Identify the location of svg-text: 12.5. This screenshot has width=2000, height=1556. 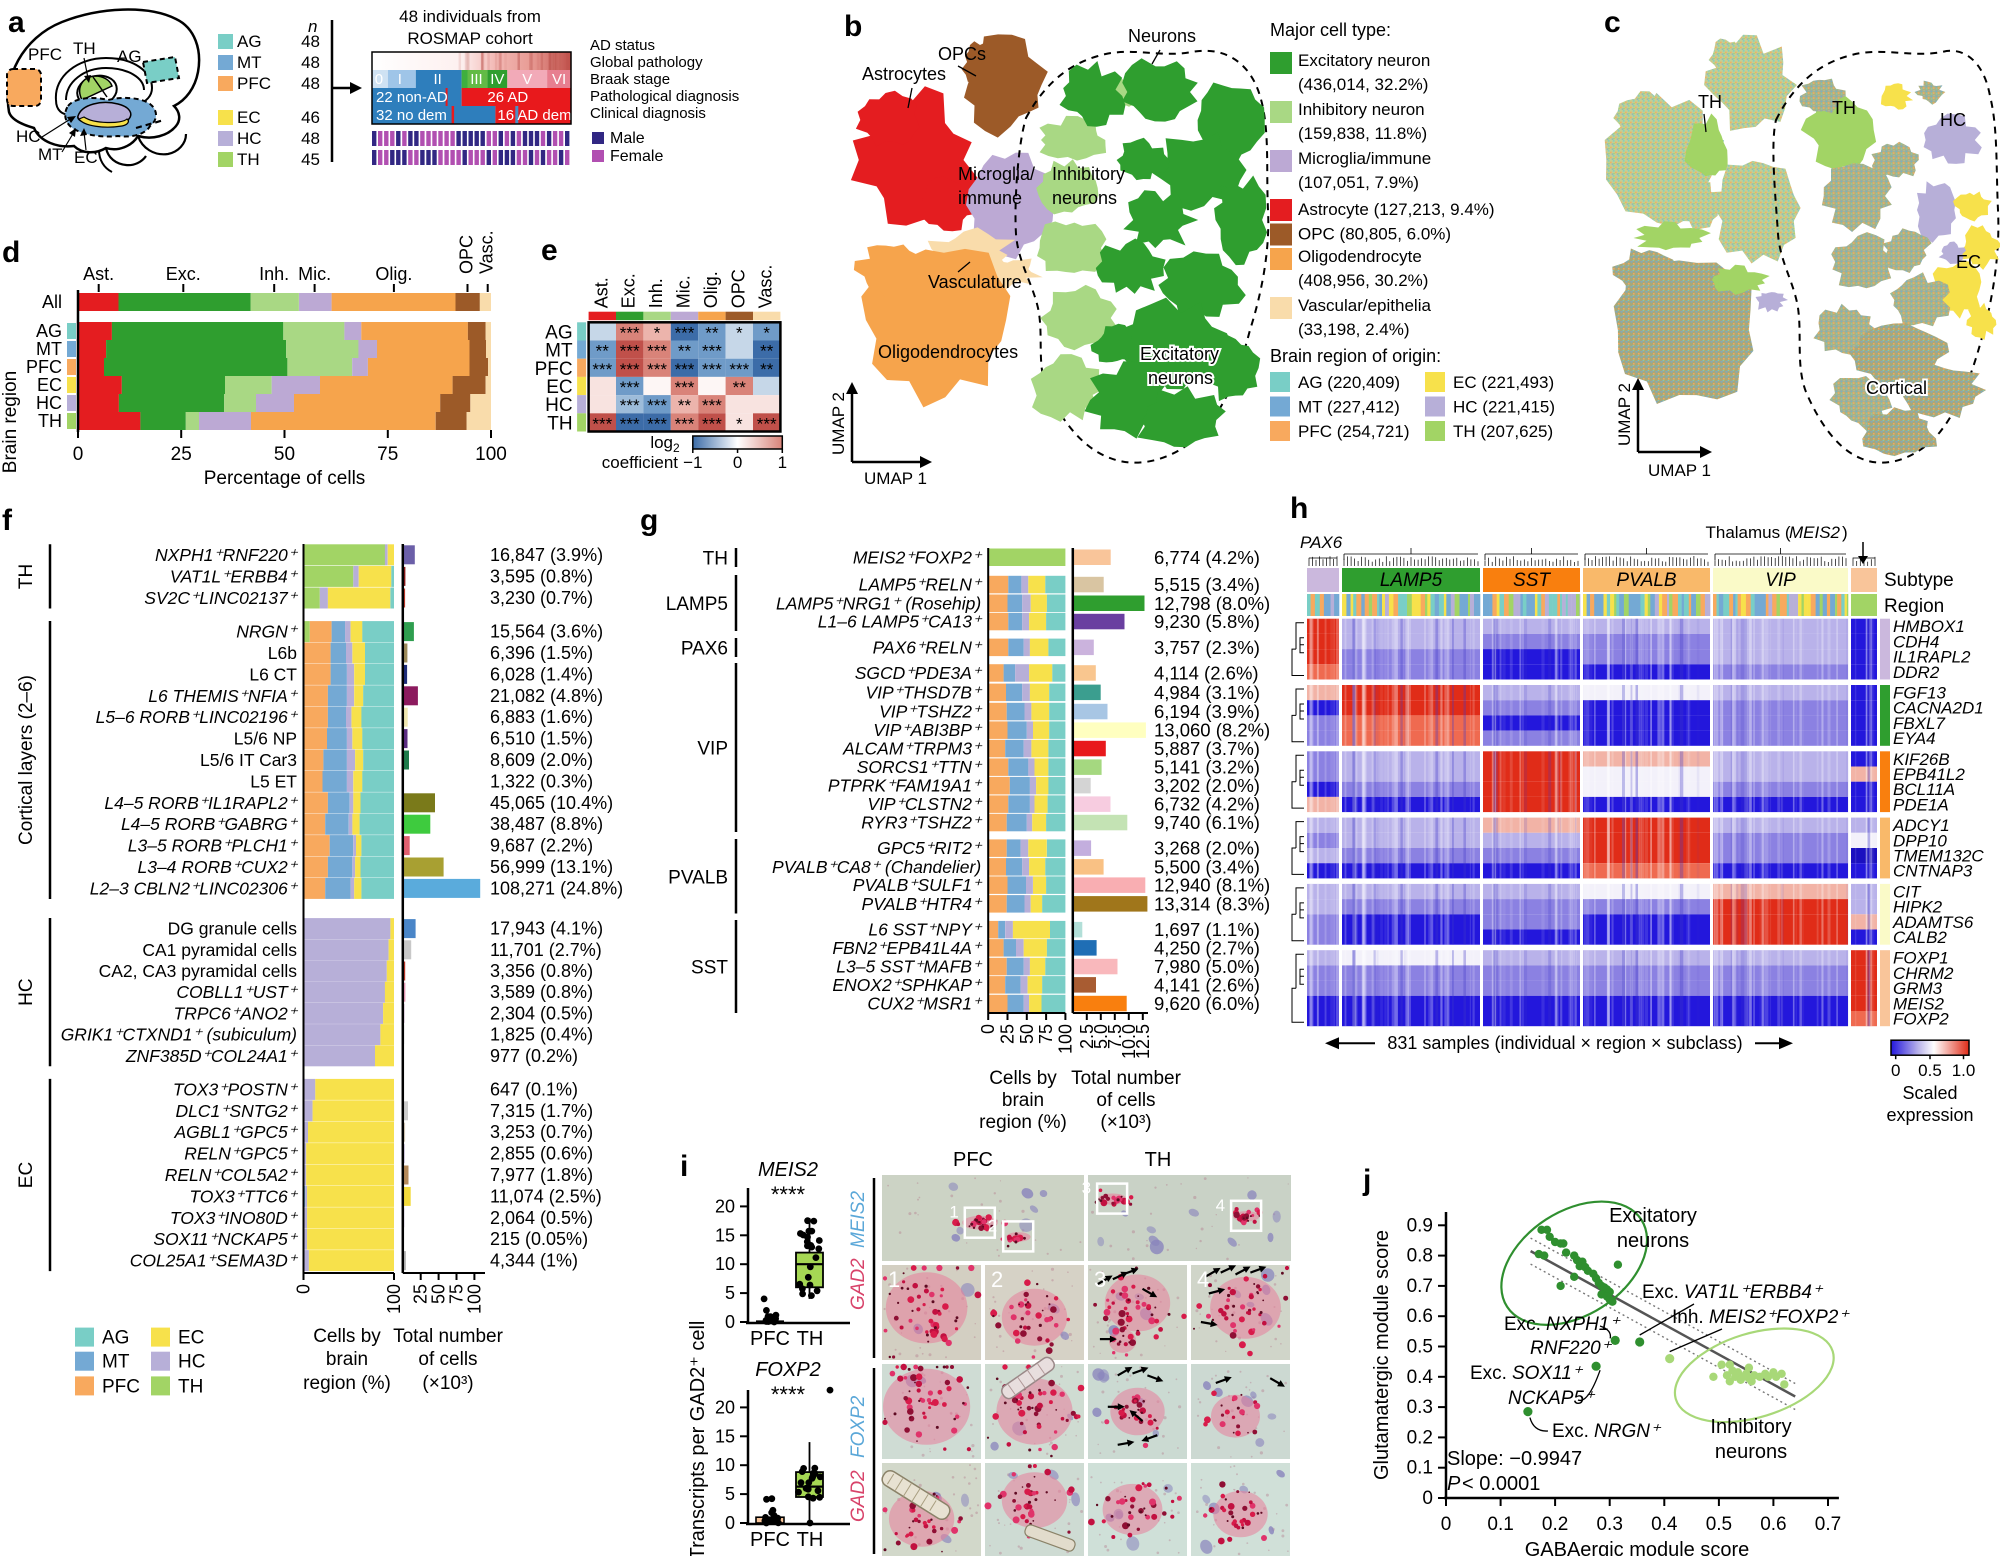
(1143, 1041).